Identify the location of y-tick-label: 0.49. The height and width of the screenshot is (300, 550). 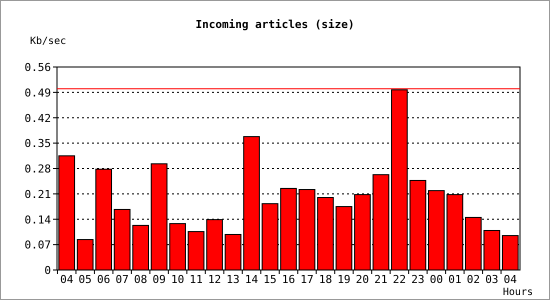
(37, 93).